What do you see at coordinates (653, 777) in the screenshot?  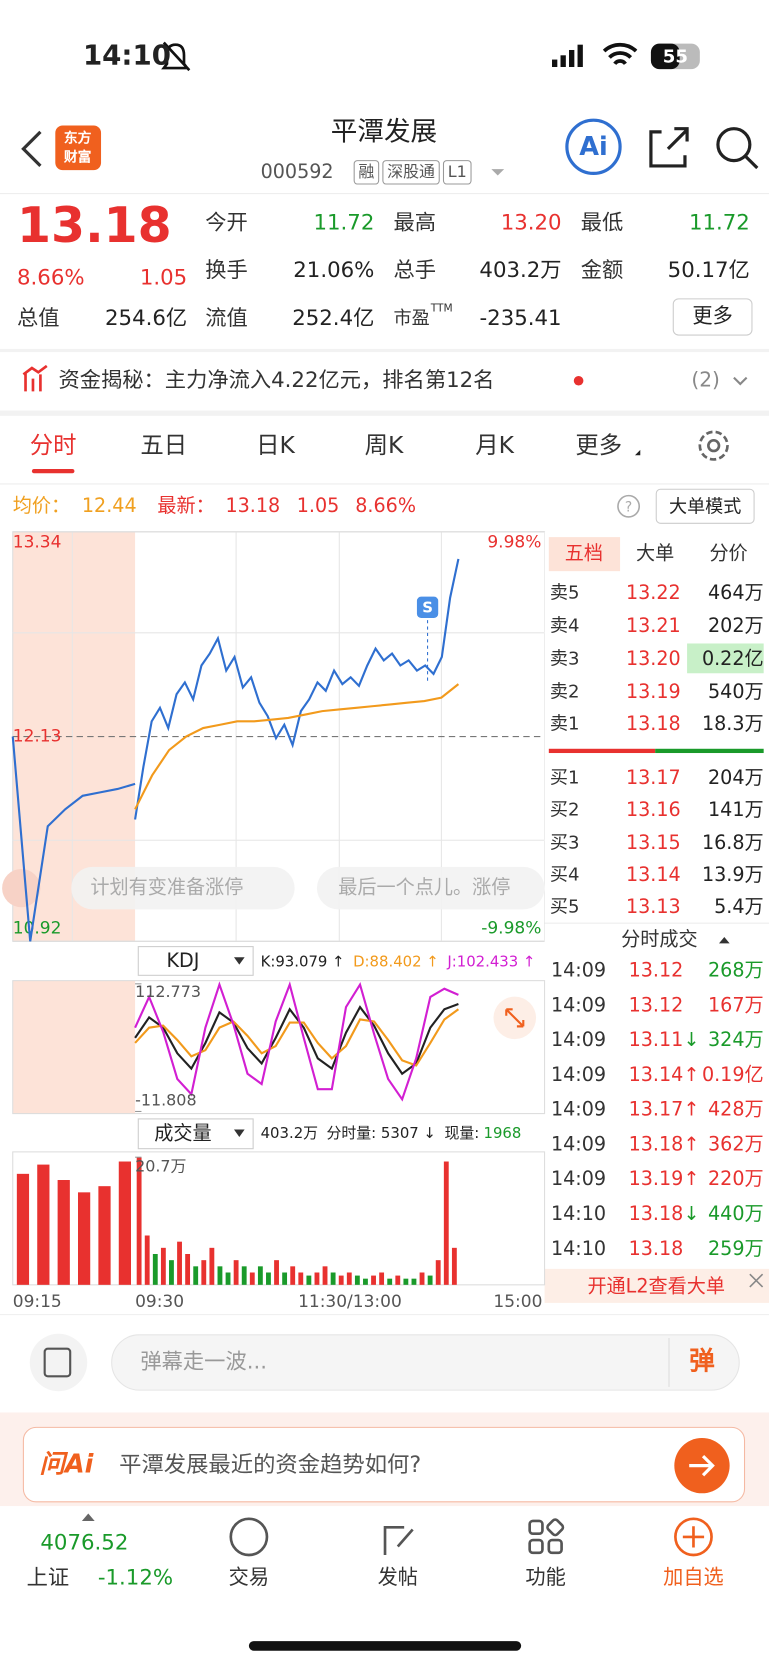 I see `book-price: 13.17` at bounding box center [653, 777].